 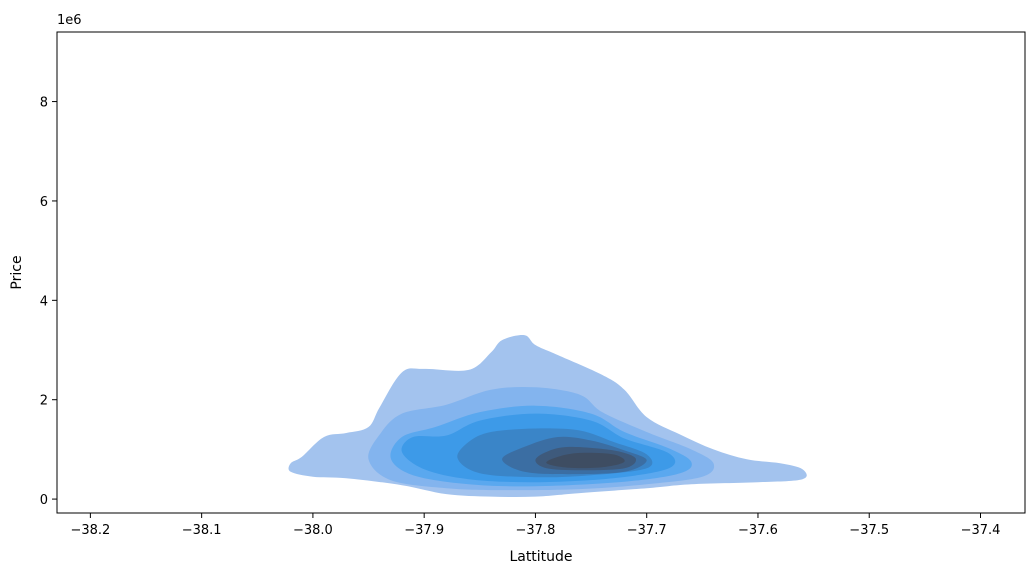 What do you see at coordinates (17, 272) in the screenshot?
I see `y-axis-label: Price` at bounding box center [17, 272].